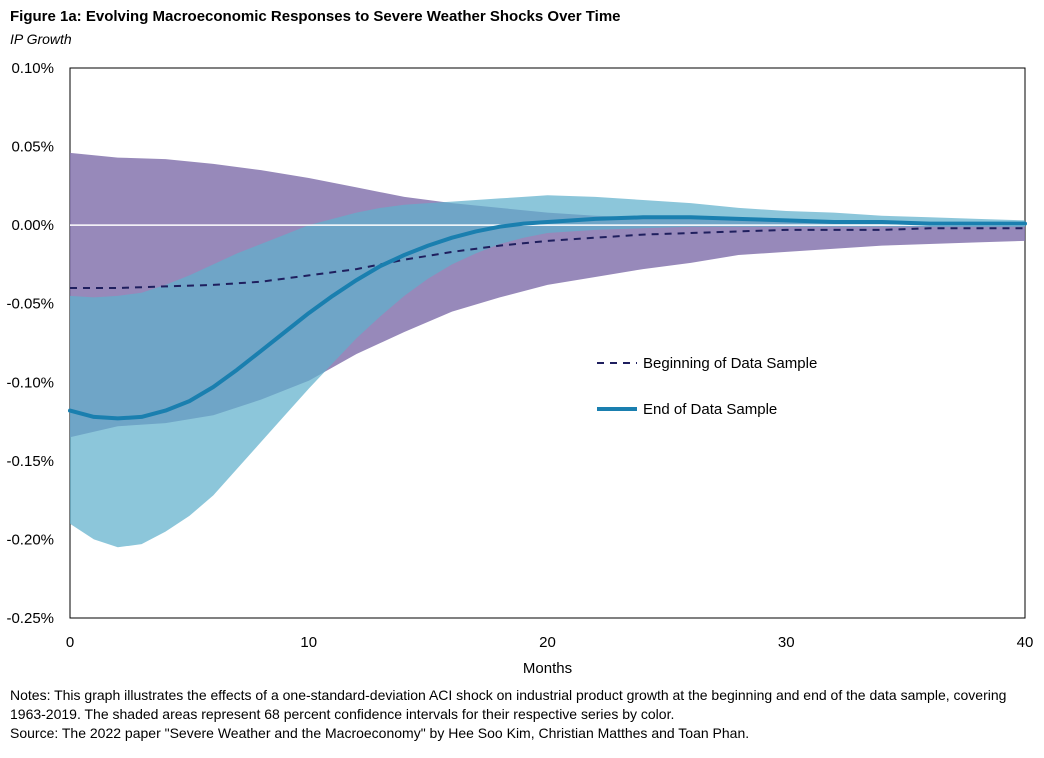 The width and height of the screenshot is (1044, 758). I want to click on x-tick-label: 20, so click(547, 642).